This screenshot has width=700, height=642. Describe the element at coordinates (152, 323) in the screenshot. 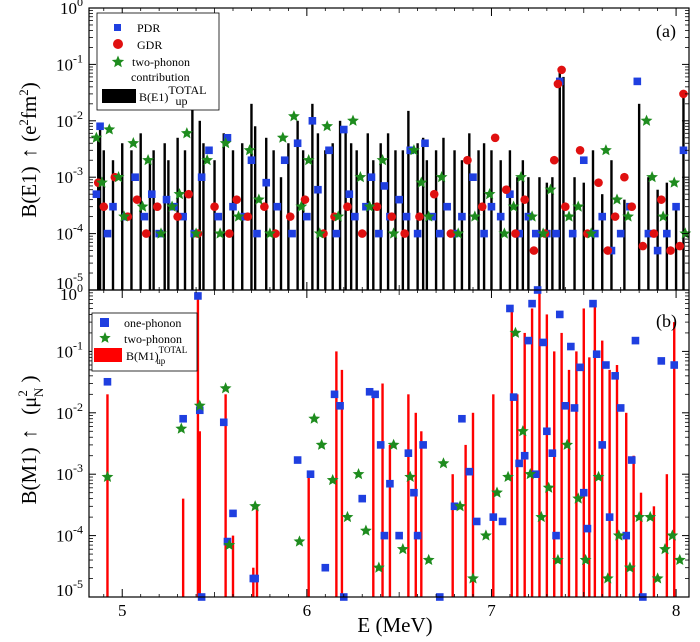

I see `legend-b-onephonon-label: one-phonon` at that location.